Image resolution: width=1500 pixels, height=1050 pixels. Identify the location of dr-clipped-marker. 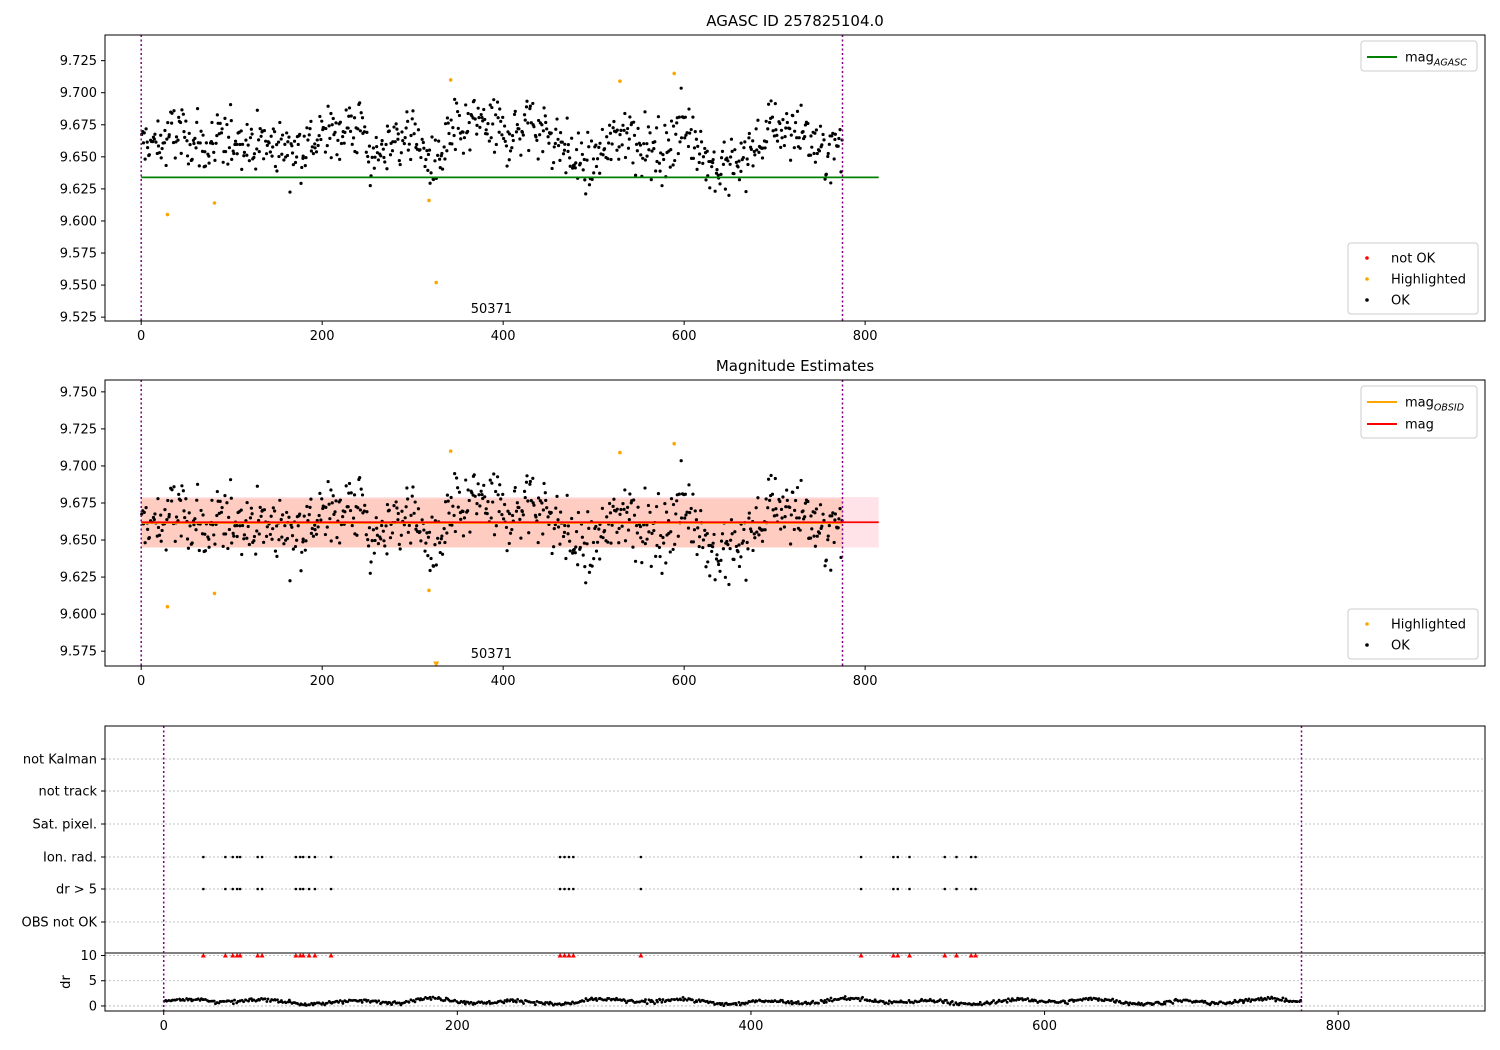
(315, 955).